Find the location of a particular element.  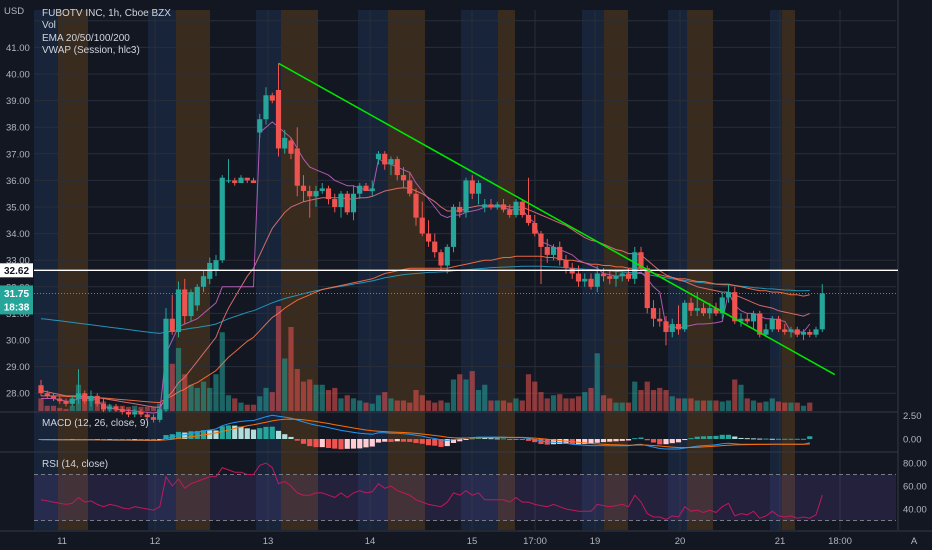

macd-pane is located at coordinates (425, 432).